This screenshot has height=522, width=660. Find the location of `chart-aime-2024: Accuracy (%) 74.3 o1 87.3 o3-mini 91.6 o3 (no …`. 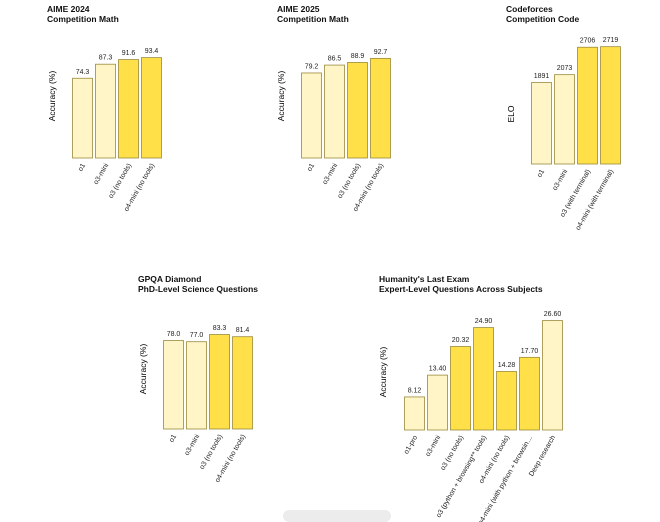

chart-aime-2024: Accuracy (%) 74.3 o1 87.3 o3-mini 91.6 o3 (no … is located at coordinates (142, 104).